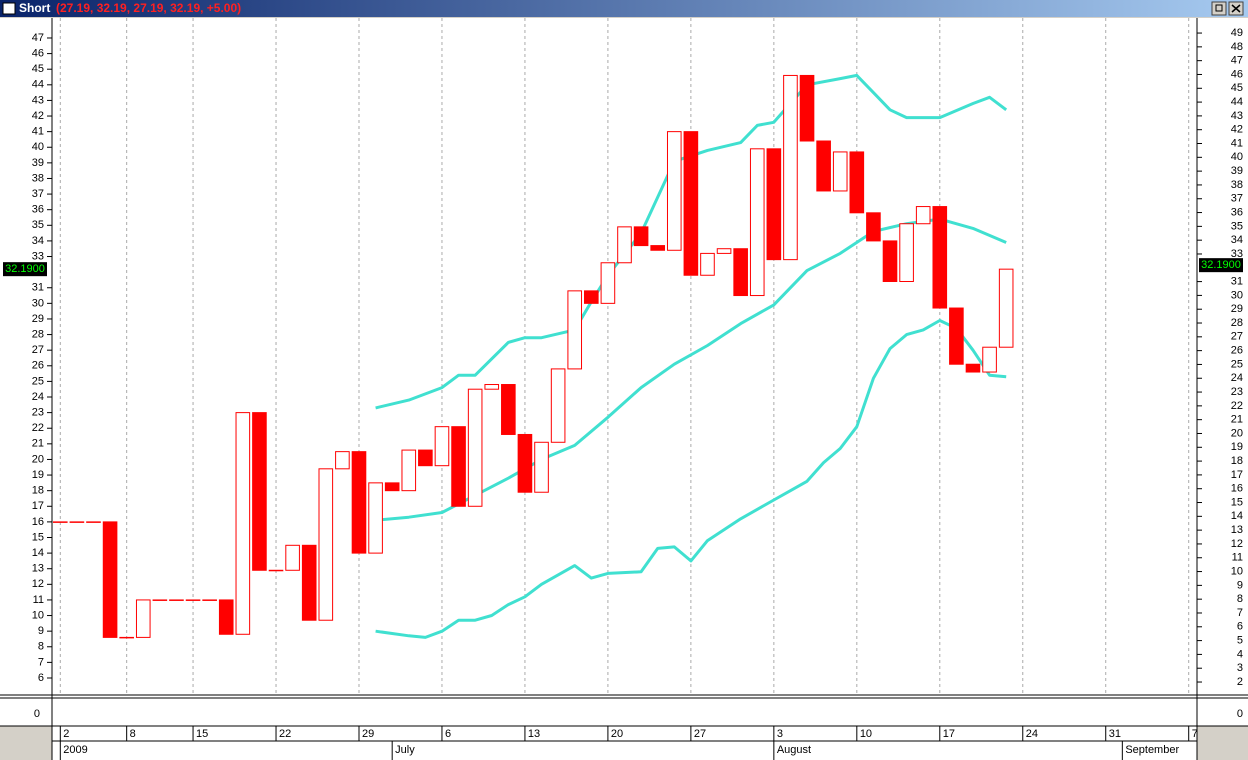 This screenshot has height=760, width=1248. Describe the element at coordinates (1237, 475) in the screenshot. I see `y2-tick-label: 17` at that location.